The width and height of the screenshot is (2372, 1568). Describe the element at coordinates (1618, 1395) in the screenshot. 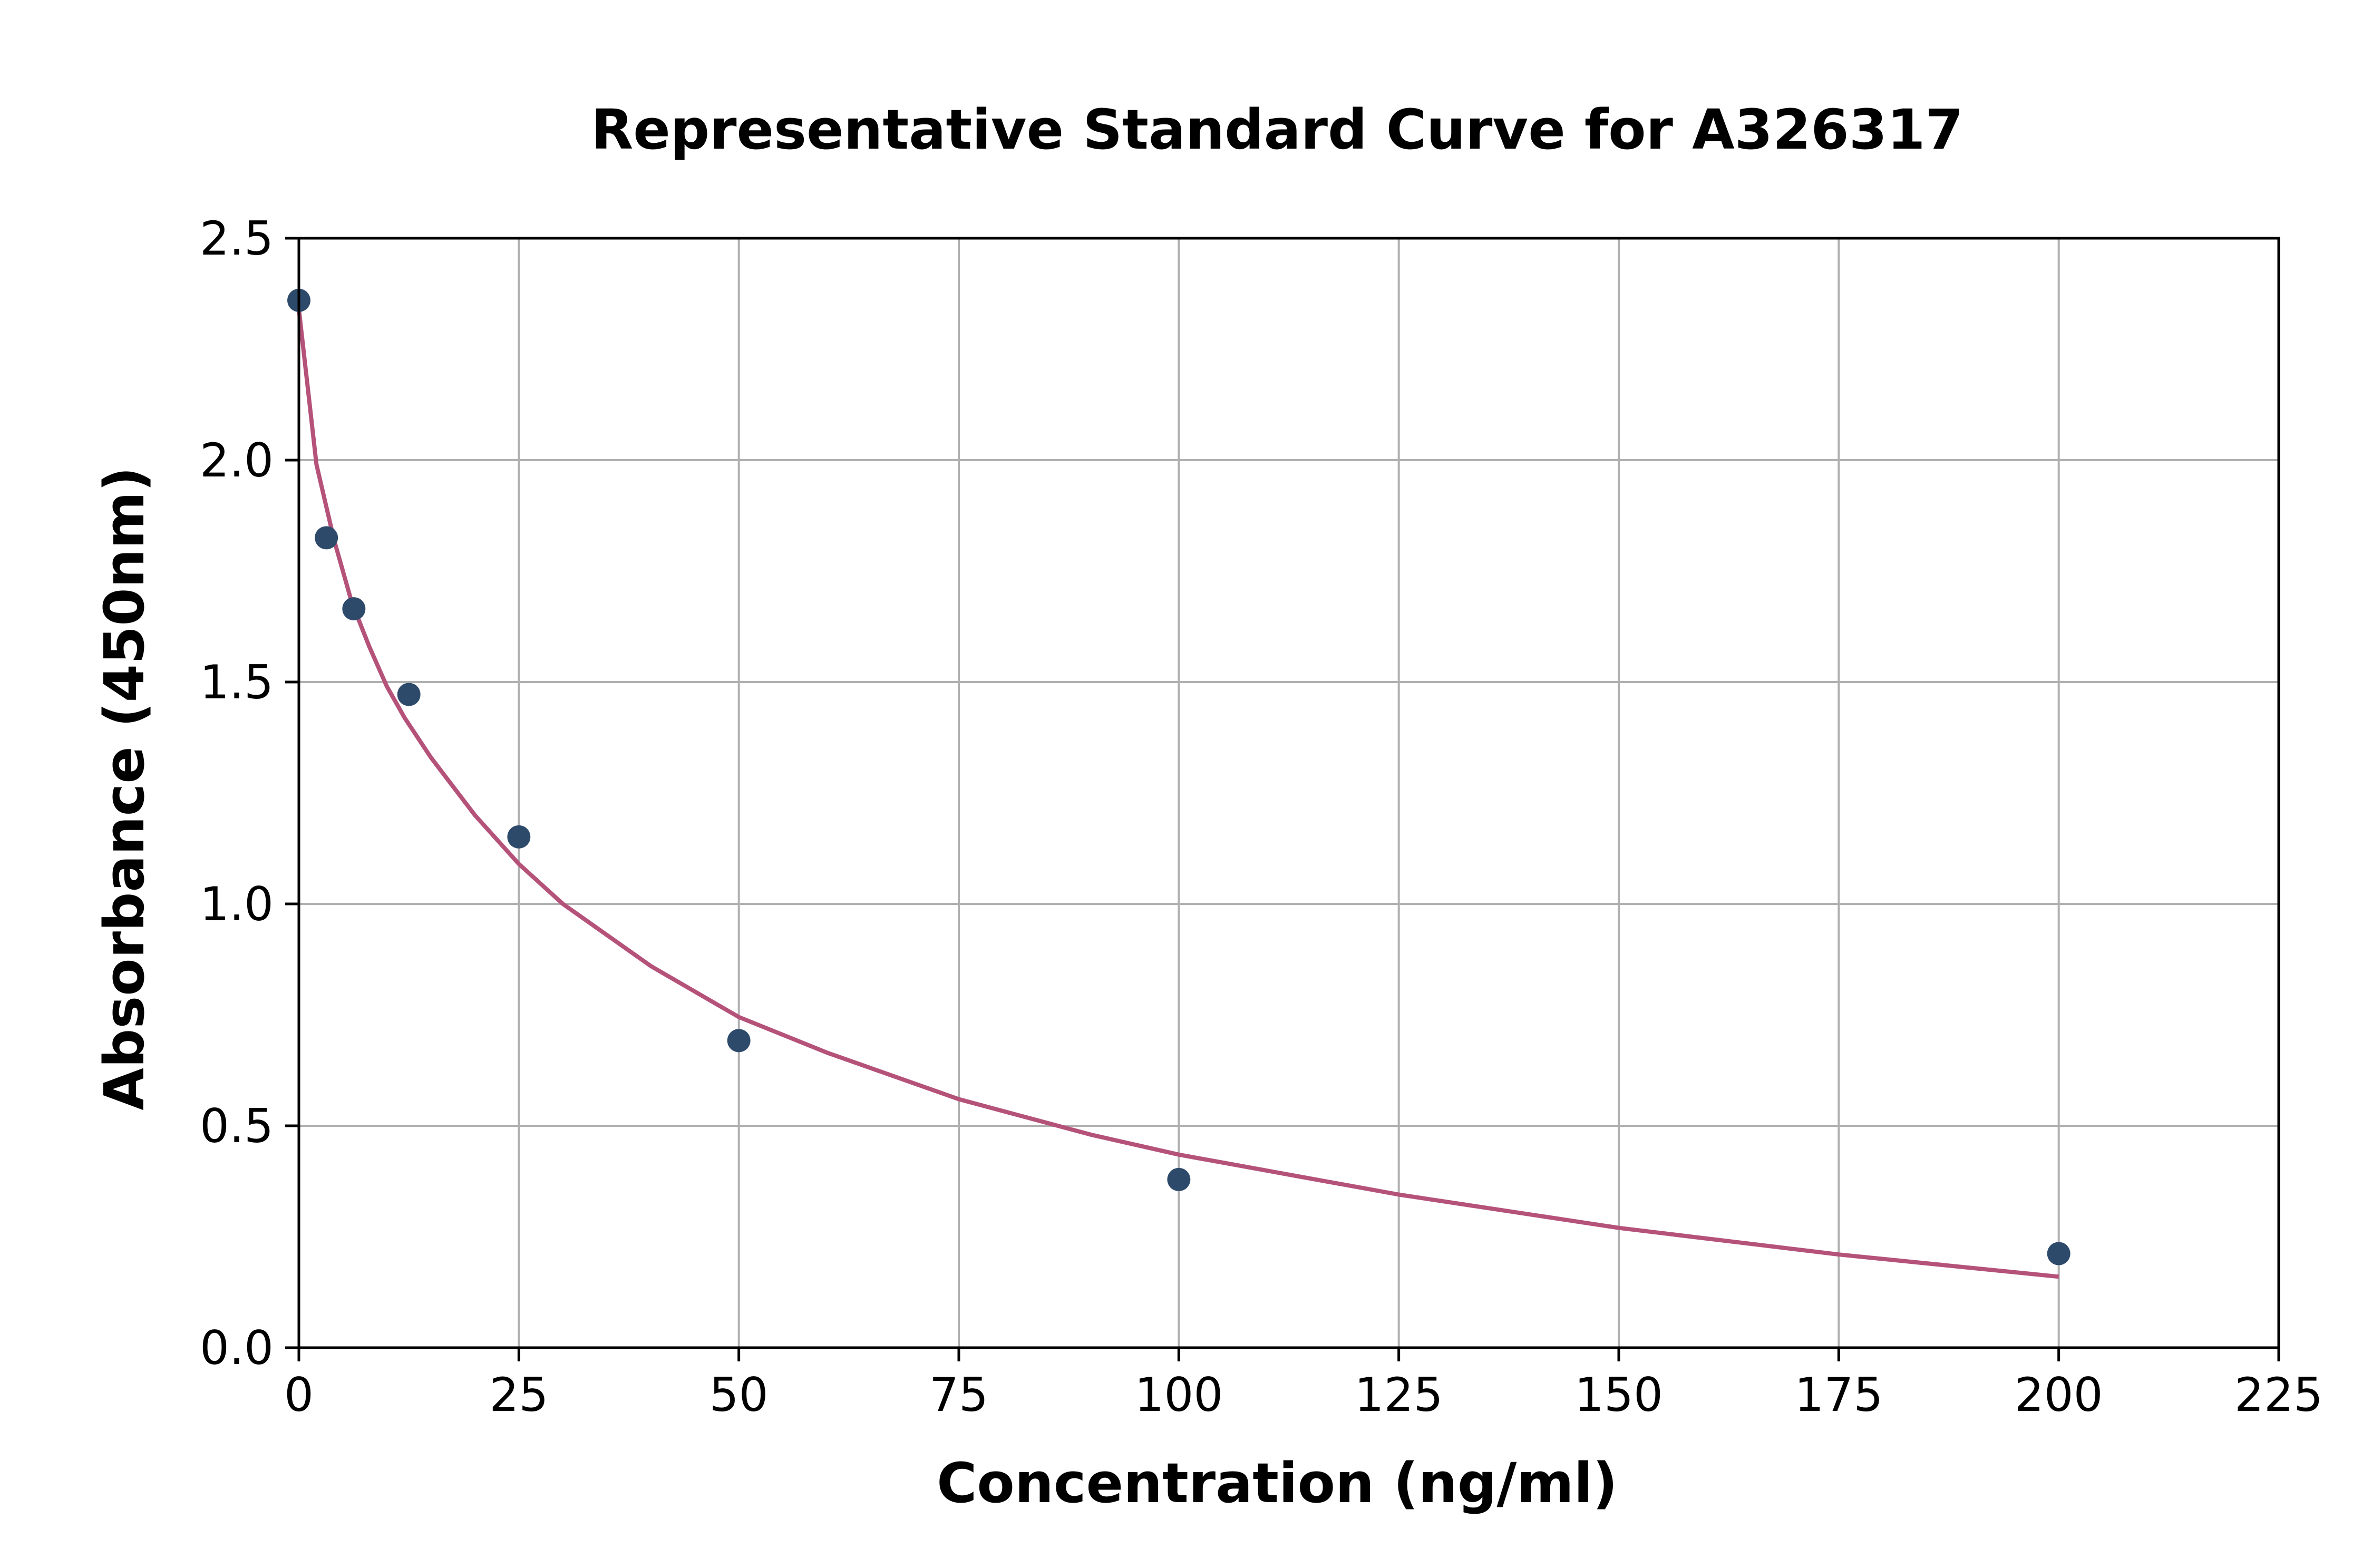

I see `x-tick-label: 150` at that location.